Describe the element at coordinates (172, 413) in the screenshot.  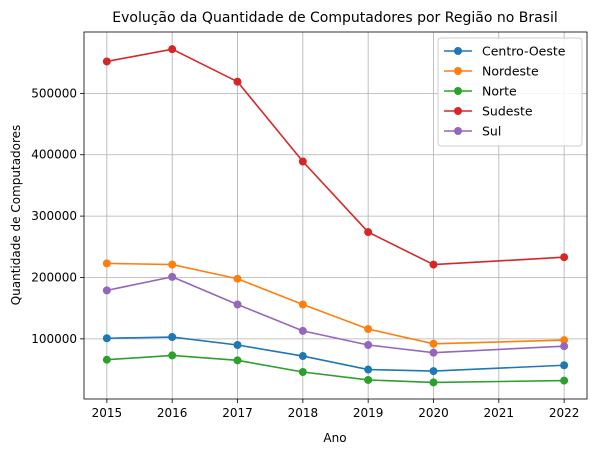
I see `x-tick-label: 2016` at that location.